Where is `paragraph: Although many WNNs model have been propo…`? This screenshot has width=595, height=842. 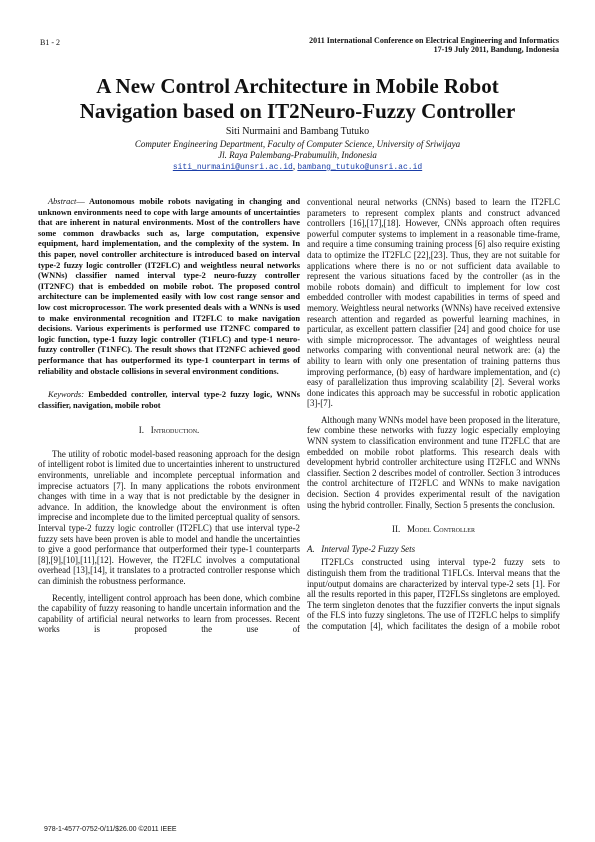 paragraph: Although many WNNs model have been propo… is located at coordinates (433, 462).